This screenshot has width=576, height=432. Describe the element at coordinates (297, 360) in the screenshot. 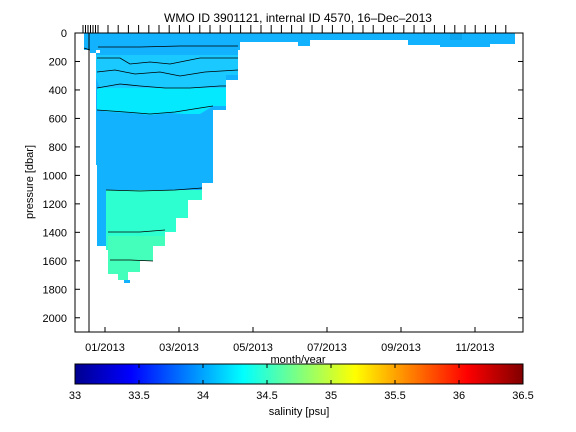

I see `x-axis-label: month/year` at that location.